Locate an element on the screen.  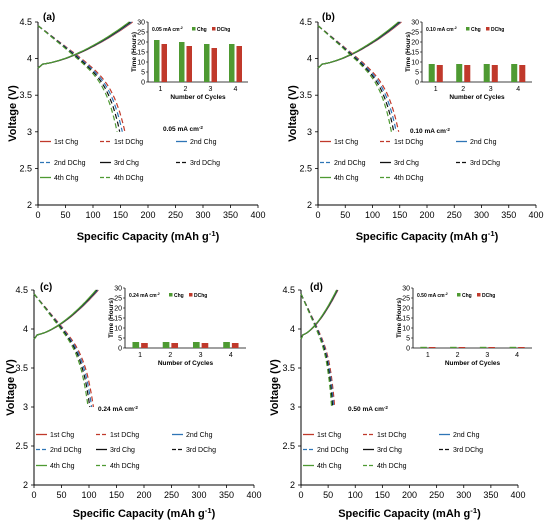
inset-legend-title: 0.10 mA cm-2 is located at coordinates (441, 29).